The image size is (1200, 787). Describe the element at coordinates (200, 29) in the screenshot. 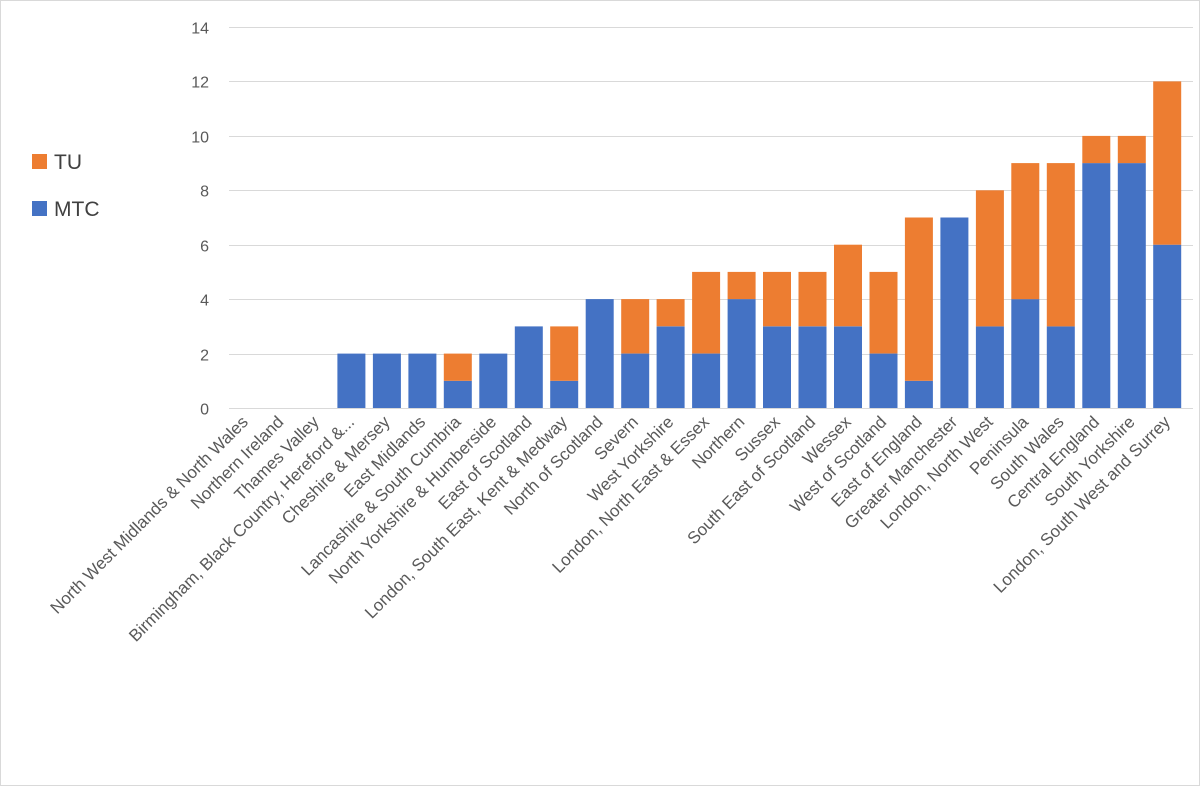

I see `y-tick-label: 14` at that location.